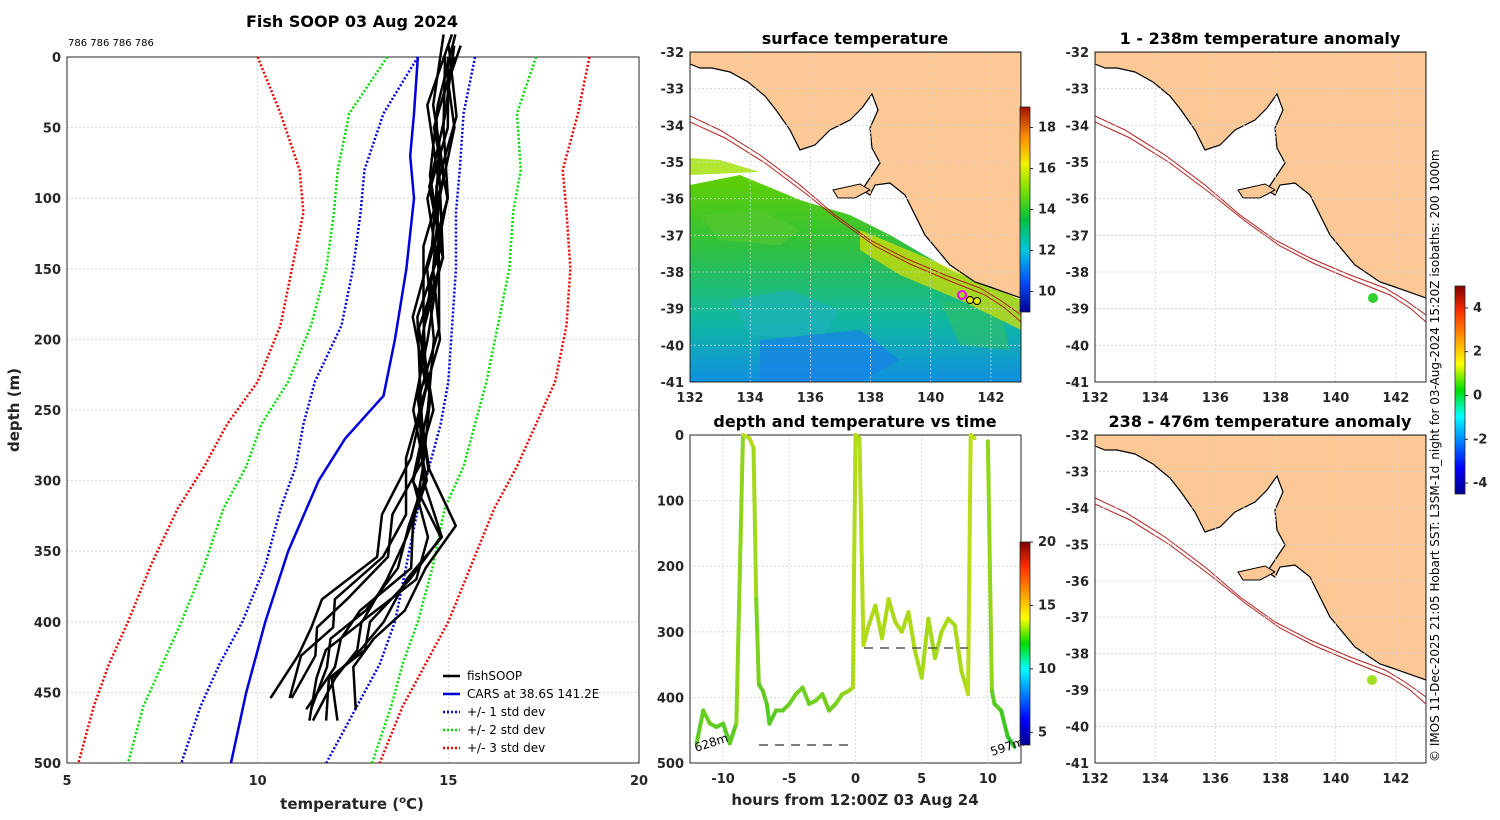 The height and width of the screenshot is (820, 1500). Describe the element at coordinates (870, 398) in the screenshot. I see `sst-xtick: 138` at that location.